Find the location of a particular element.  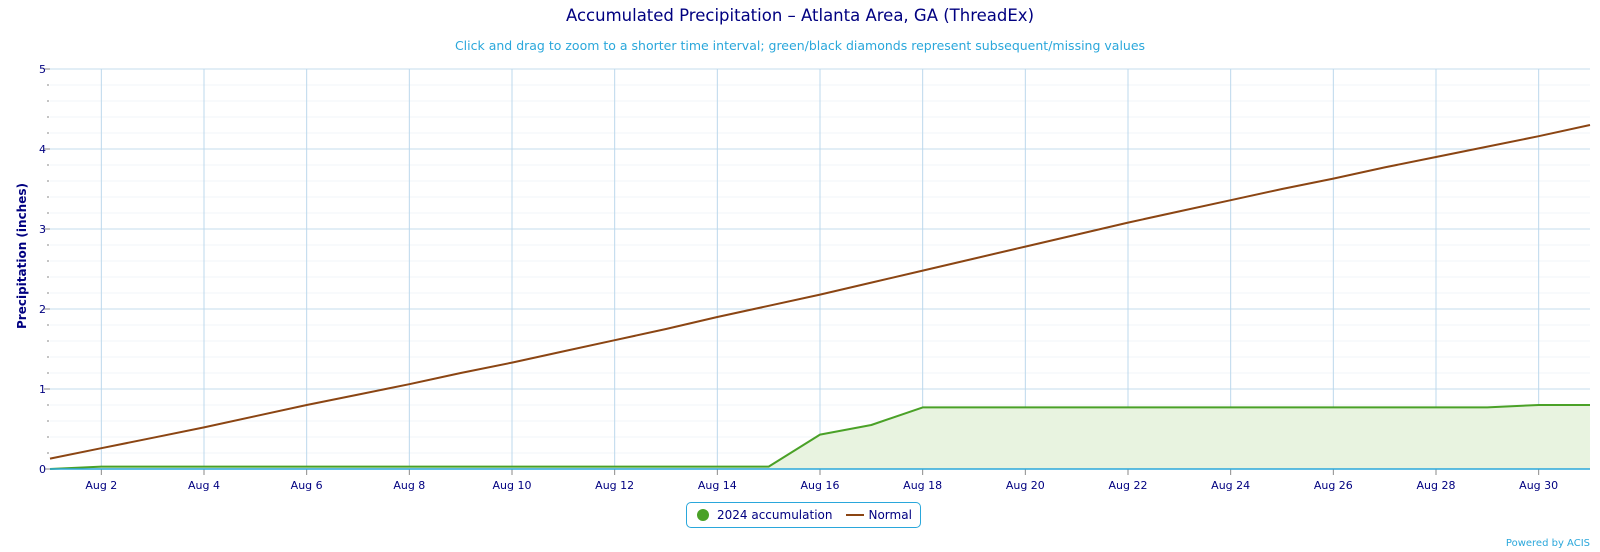

x-tick-label: Aug 6 is located at coordinates (307, 485).